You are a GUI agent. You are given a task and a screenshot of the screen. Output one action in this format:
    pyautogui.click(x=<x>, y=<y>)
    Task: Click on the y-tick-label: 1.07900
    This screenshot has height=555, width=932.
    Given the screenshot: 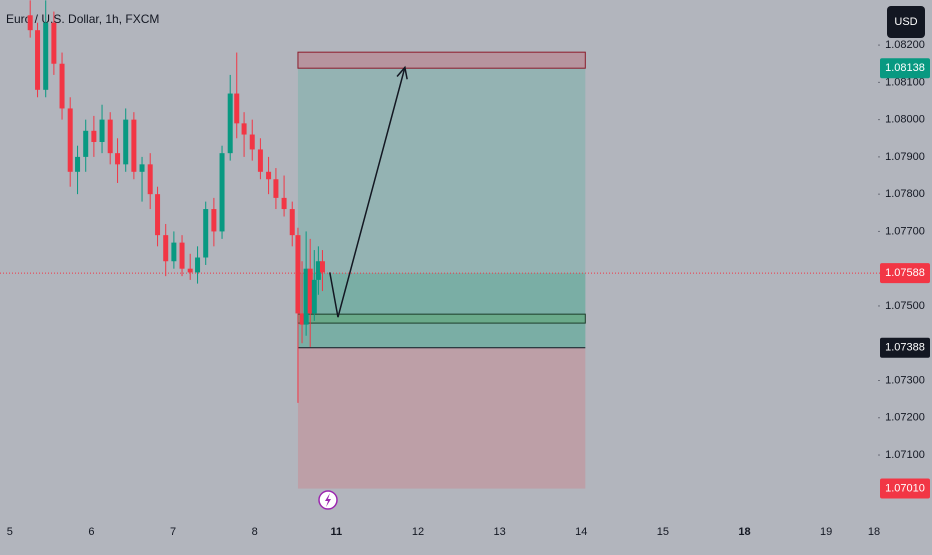 What is the action you would take?
    pyautogui.click(x=905, y=157)
    